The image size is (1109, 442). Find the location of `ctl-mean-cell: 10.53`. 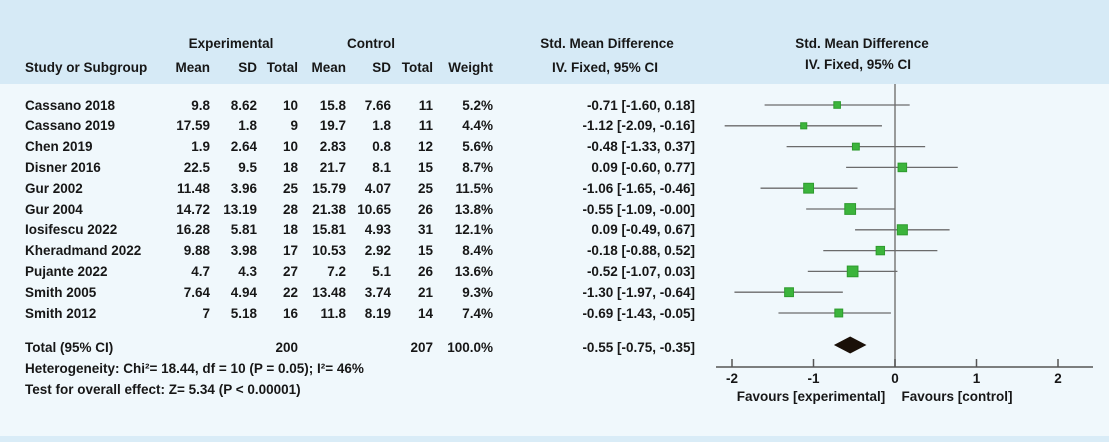

ctl-mean-cell: 10.53 is located at coordinates (329, 251).